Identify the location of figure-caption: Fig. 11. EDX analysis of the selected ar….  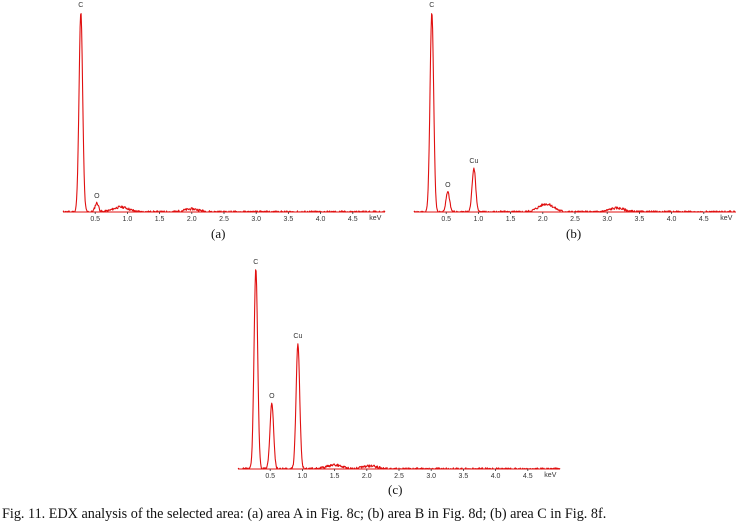
(304, 514).